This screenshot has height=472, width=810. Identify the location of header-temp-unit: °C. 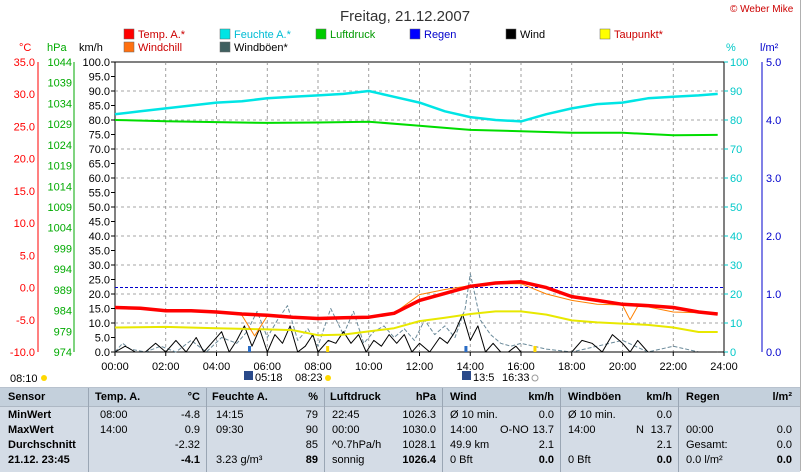
(193, 397).